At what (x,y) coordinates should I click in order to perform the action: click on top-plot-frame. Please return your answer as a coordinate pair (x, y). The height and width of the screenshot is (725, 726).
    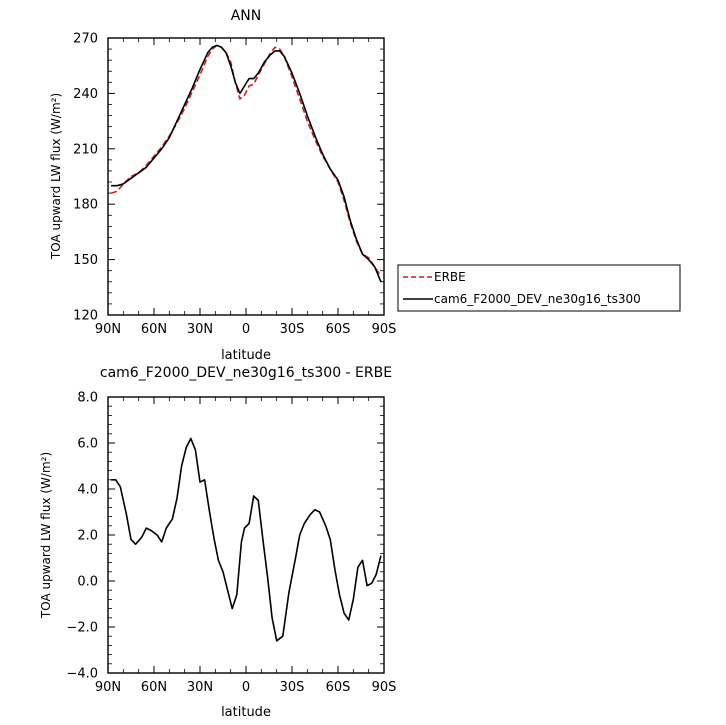
    Looking at the image, I should click on (246, 176).